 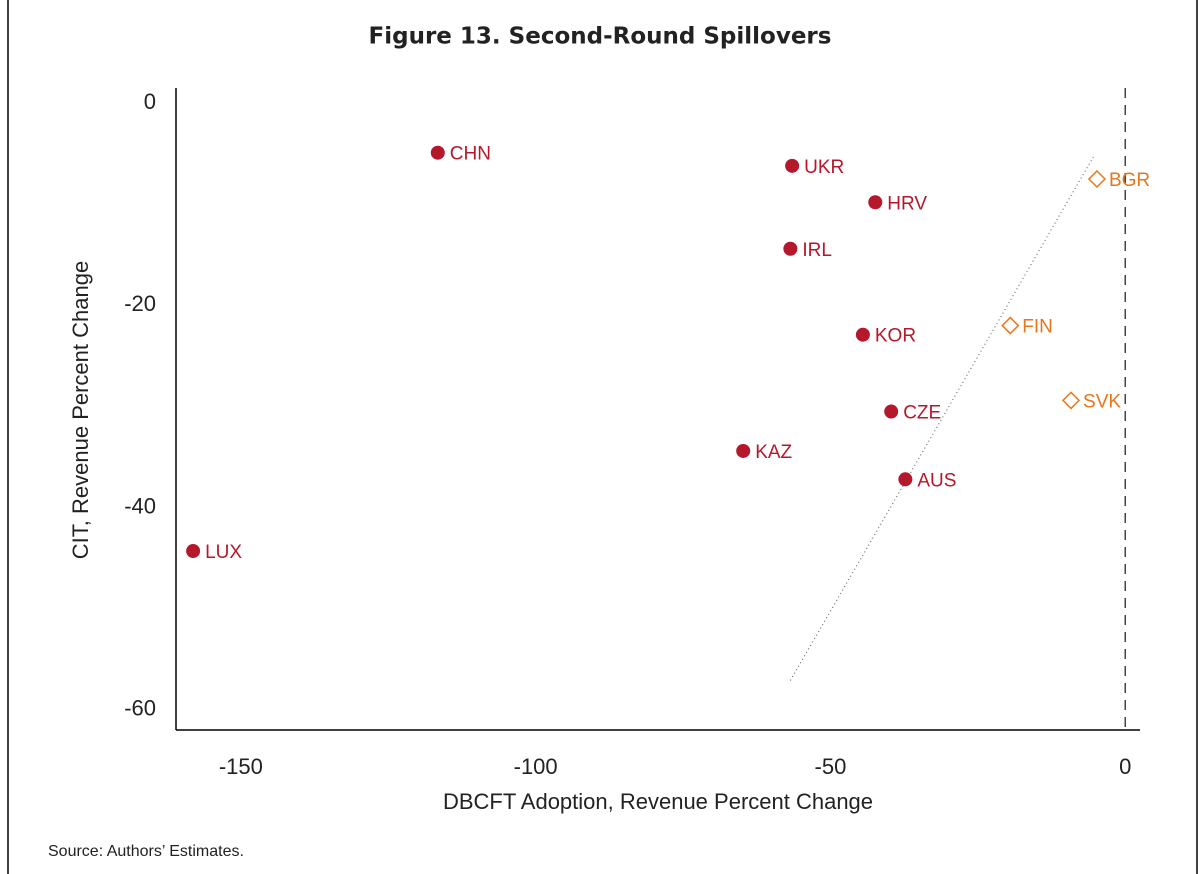 I want to click on x-axis-title: DBCFT Adoption, Revenue Percent Change, so click(x=658, y=801).